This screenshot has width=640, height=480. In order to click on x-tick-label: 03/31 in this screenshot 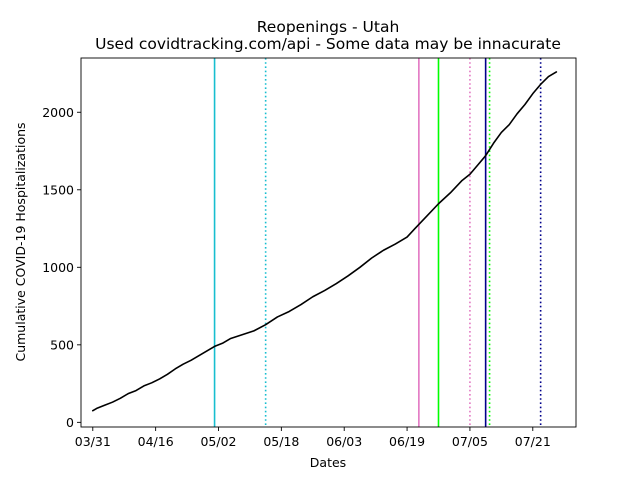, I will do `click(93, 441)`.